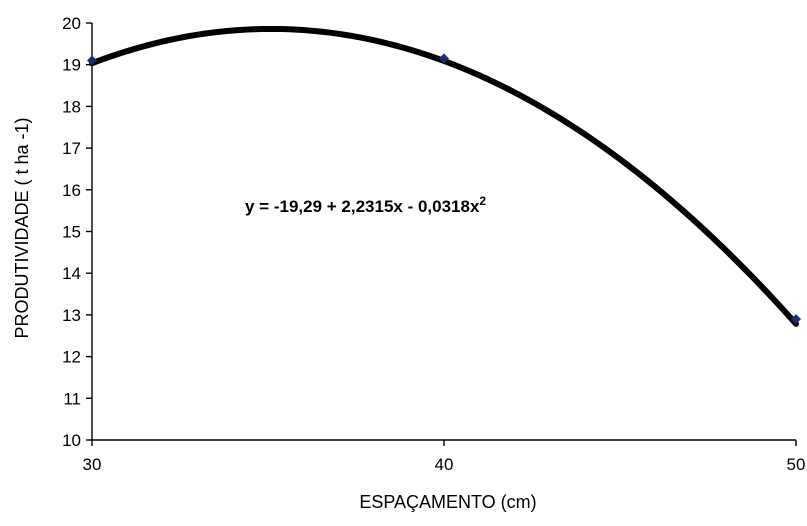 This screenshot has height=526, width=807. What do you see at coordinates (71, 65) in the screenshot?
I see `y-tick-label: 19` at bounding box center [71, 65].